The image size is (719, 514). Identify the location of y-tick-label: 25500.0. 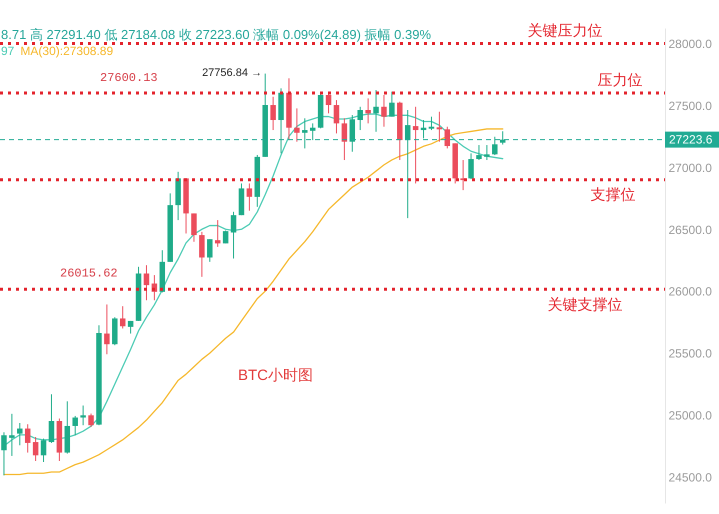
(690, 353).